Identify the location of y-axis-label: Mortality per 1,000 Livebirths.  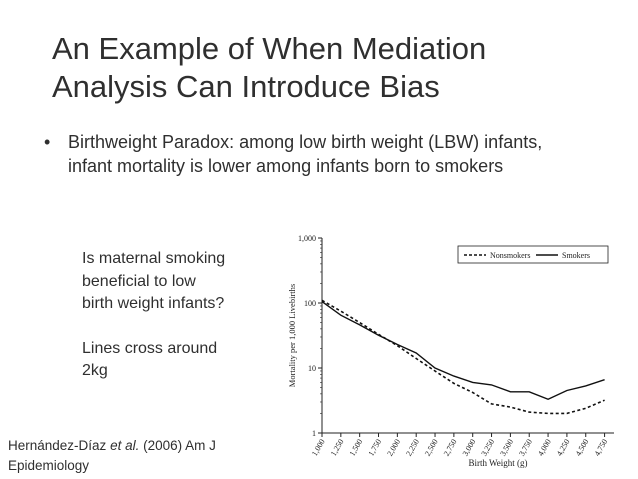
(292, 335).